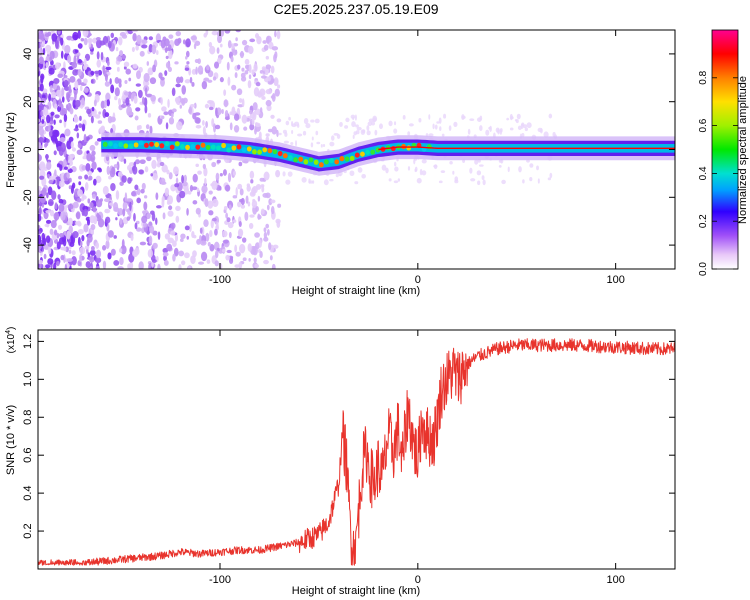 The width and height of the screenshot is (750, 600). Describe the element at coordinates (615, 580) in the screenshot. I see `x-tick-label: 100` at that location.